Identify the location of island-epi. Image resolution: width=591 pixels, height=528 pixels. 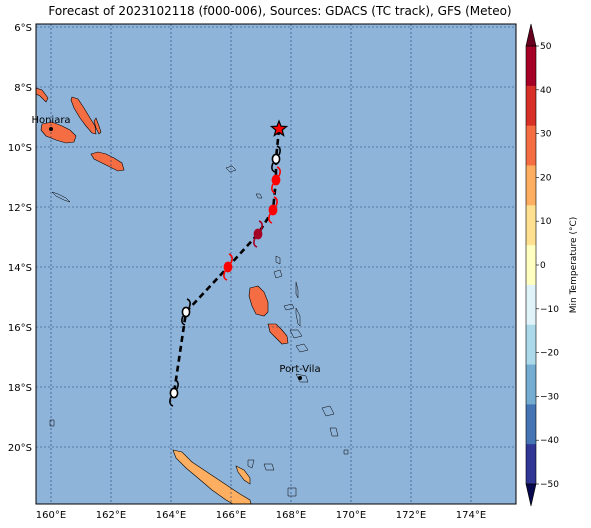
(302, 348).